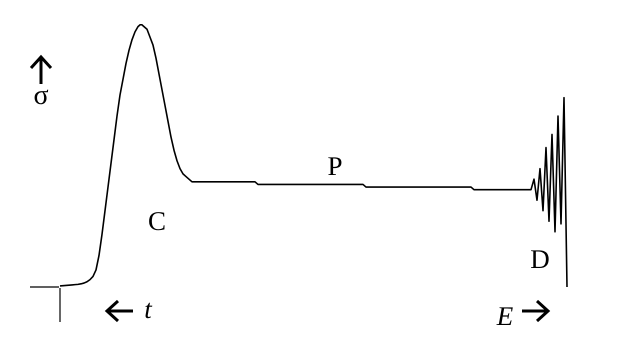 The image size is (625, 347). What do you see at coordinates (157, 221) in the screenshot?
I see `annotation: C` at bounding box center [157, 221].